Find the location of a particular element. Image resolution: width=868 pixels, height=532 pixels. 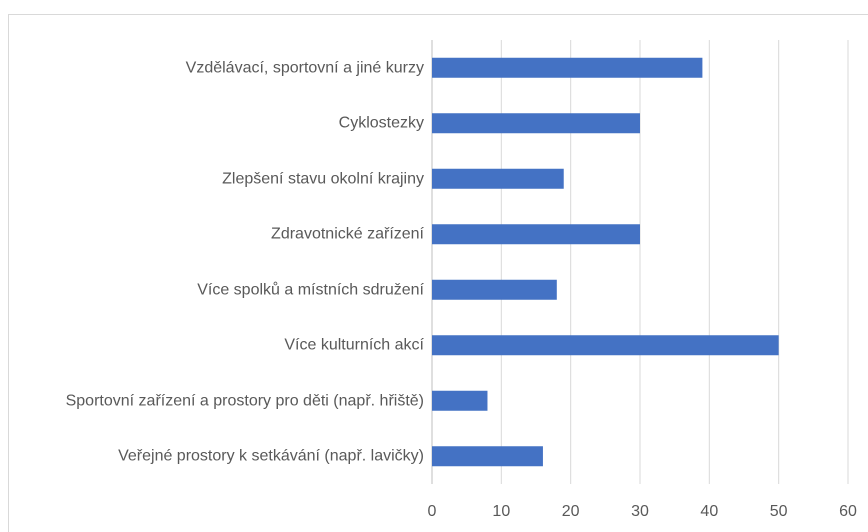

x-tick-label: 10 is located at coordinates (501, 511).